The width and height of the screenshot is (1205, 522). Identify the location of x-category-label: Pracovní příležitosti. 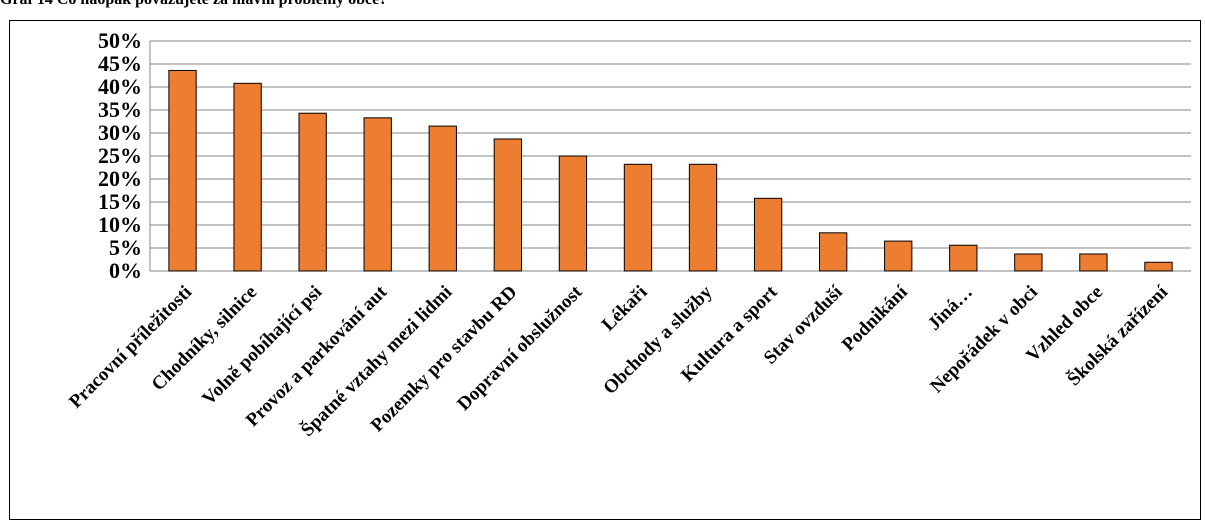
(130, 347).